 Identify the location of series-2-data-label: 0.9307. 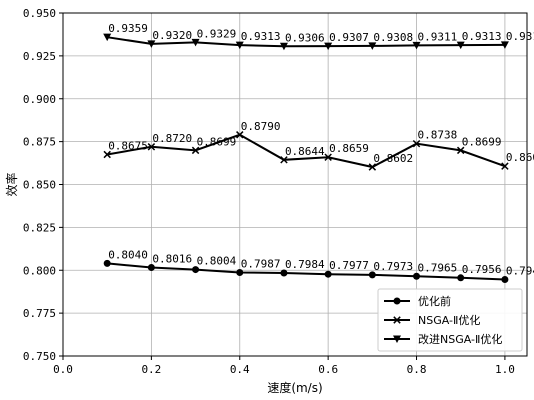
(349, 37).